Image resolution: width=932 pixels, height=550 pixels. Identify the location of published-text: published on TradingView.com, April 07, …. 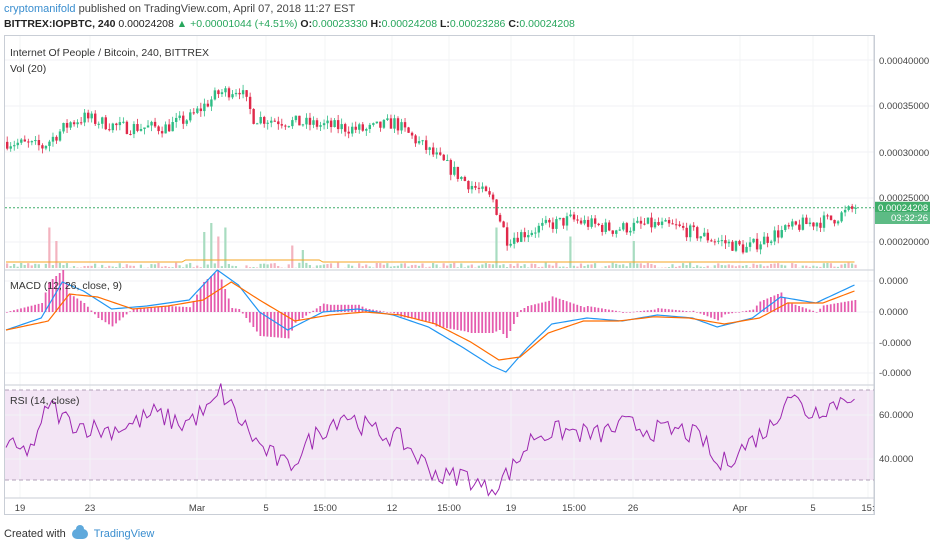
(217, 9).